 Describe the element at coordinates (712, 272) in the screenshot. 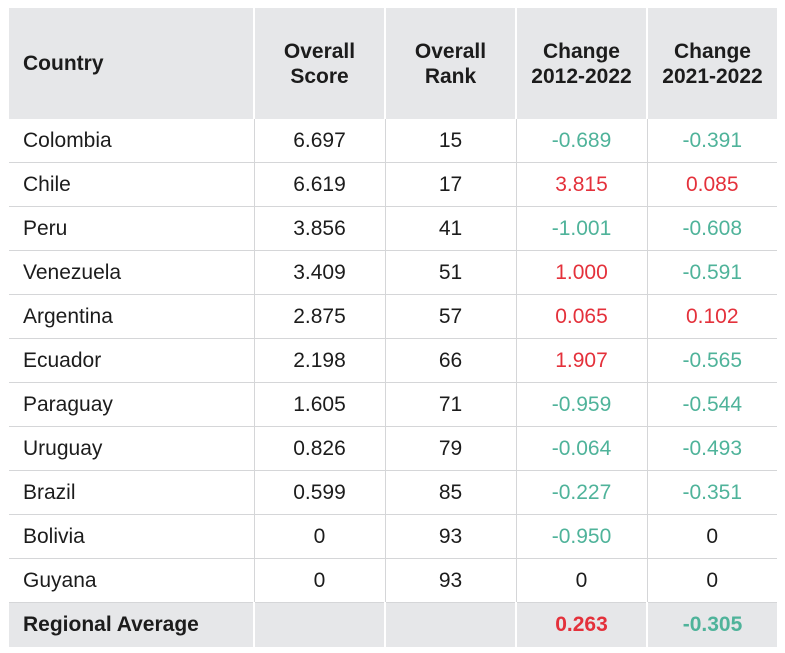

I see `change-2021-2022-cell: -0.591` at that location.